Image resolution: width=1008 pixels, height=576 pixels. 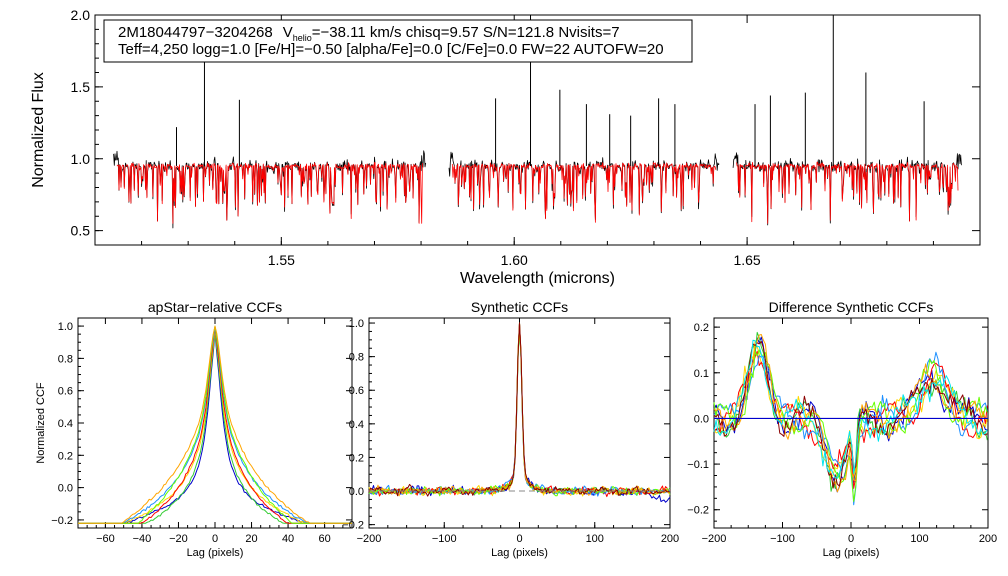 What do you see at coordinates (81, 15) in the screenshot?
I see `y-tick-label: 2.0` at bounding box center [81, 15].